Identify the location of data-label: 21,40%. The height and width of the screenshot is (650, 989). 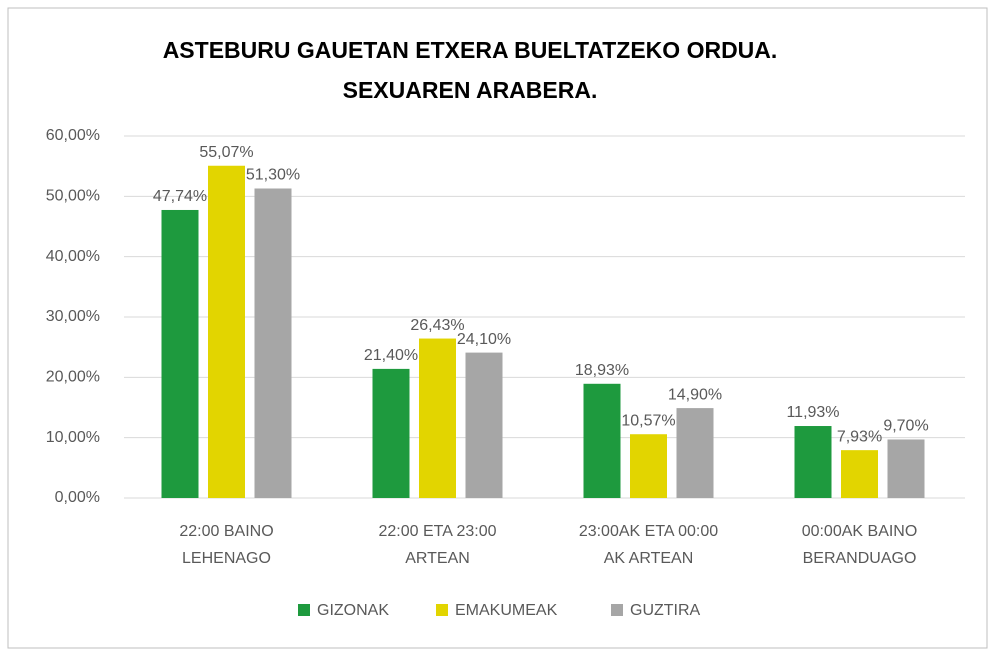
(391, 355).